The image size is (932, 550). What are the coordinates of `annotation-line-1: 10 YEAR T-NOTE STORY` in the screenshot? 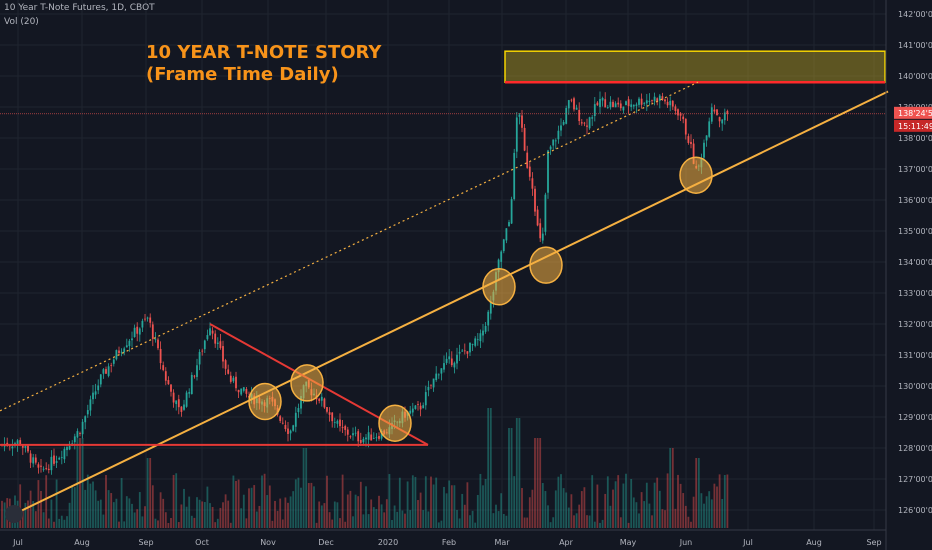 It's located at (264, 52).